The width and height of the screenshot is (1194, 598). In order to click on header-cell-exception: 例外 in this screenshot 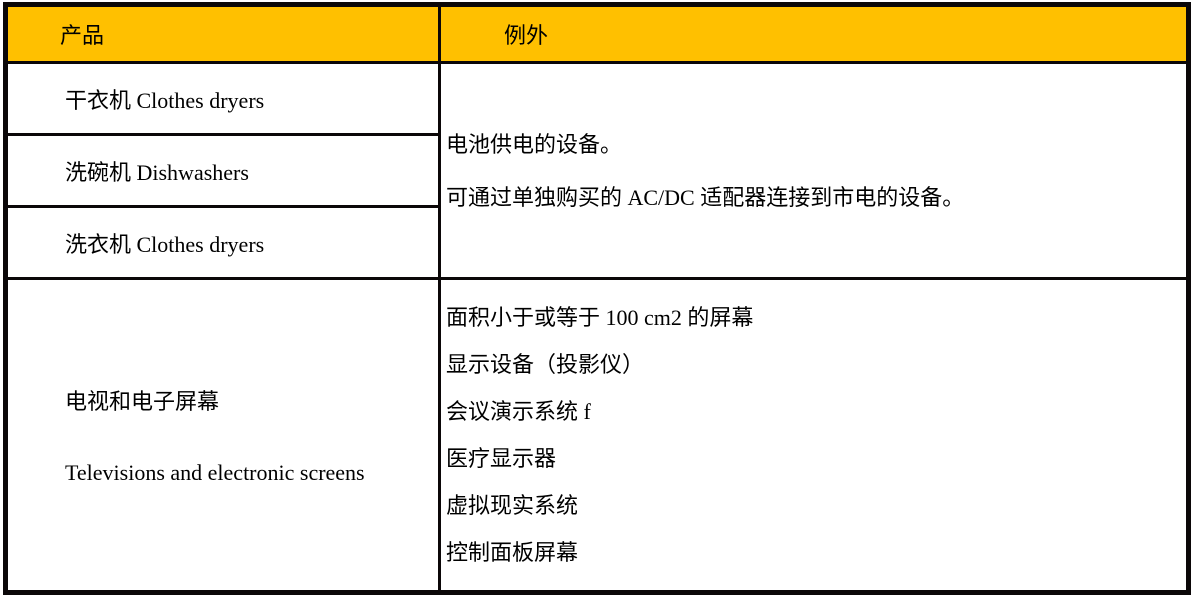, I will do `click(814, 33)`.